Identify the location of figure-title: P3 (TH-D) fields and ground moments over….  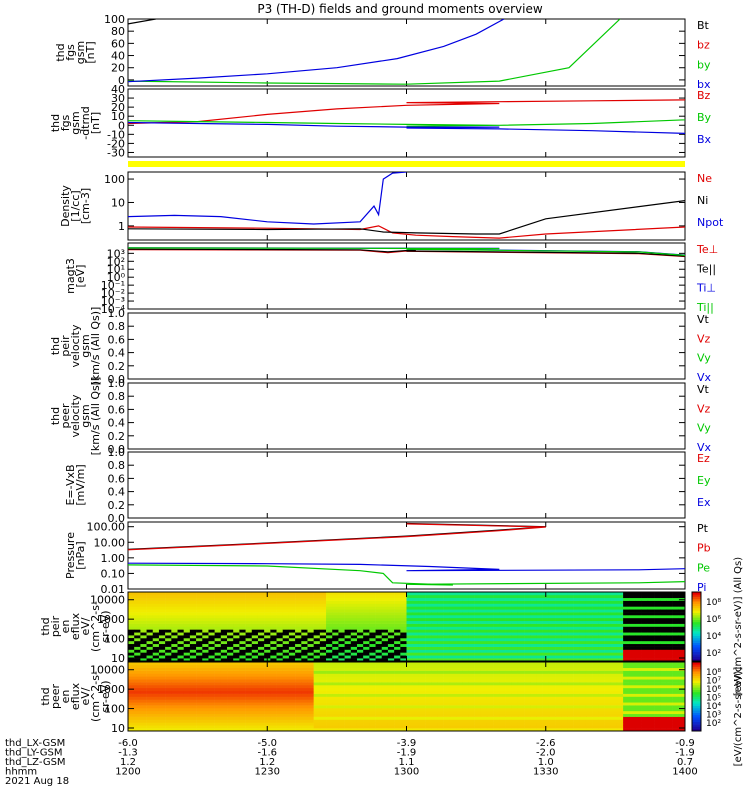
(399, 9).